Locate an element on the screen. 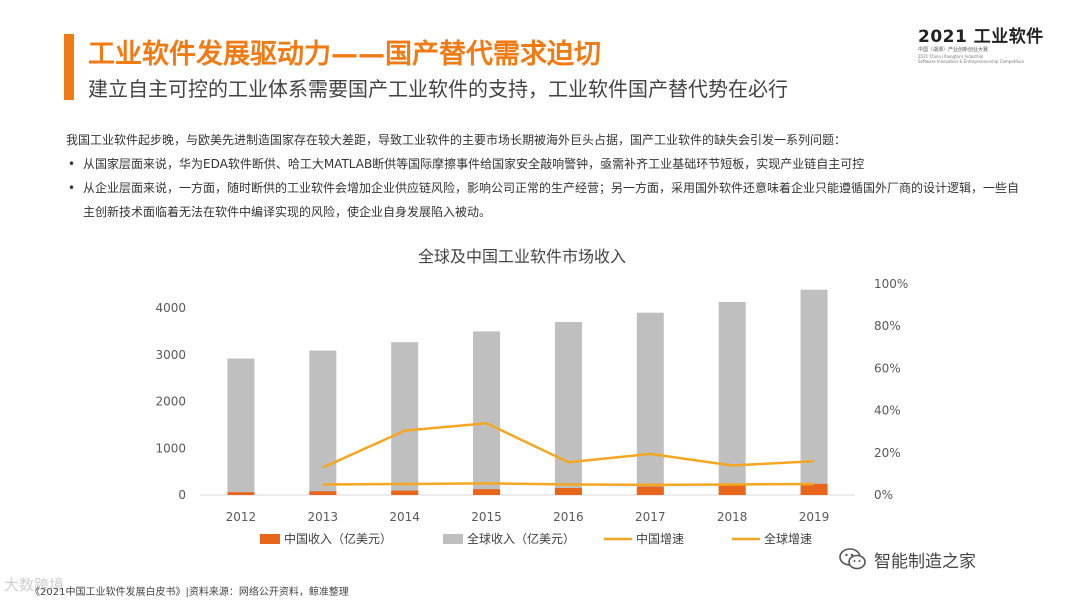 This screenshot has height=608, width=1080. wechat-account-name: 智能制造之家 is located at coordinates (925, 561).